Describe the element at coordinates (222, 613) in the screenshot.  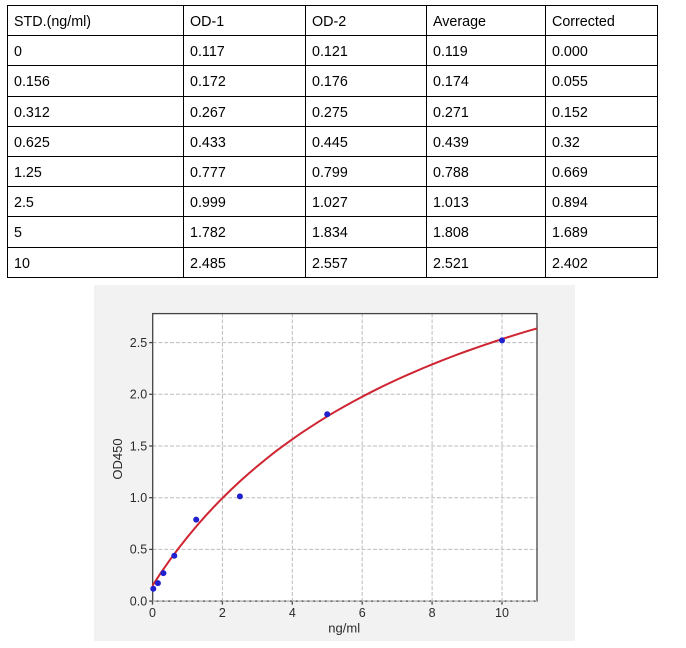
I see `svg-text: 2` at that location.